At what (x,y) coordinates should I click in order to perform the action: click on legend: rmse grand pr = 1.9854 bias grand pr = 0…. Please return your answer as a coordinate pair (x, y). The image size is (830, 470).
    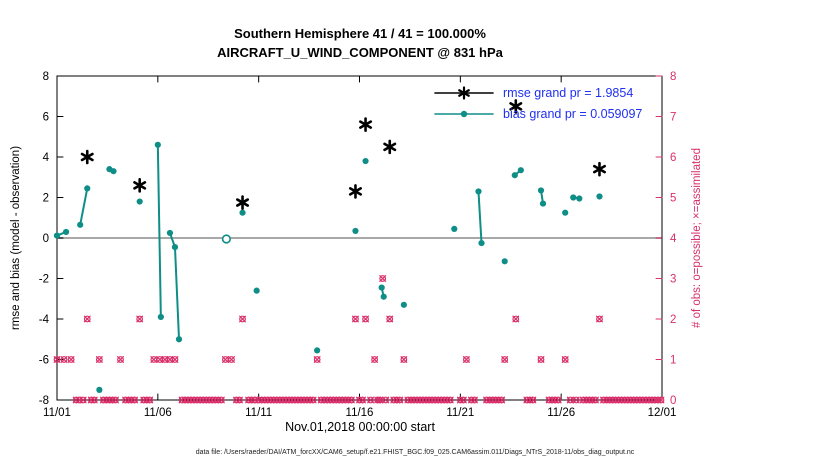
    Looking at the image, I should click on (537, 103).